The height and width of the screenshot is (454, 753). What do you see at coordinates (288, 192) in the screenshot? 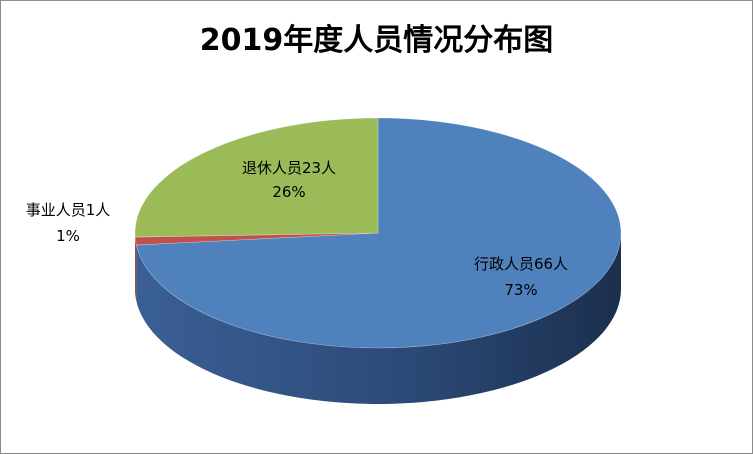
I see `data-label-percent-2: 26%` at bounding box center [288, 192].